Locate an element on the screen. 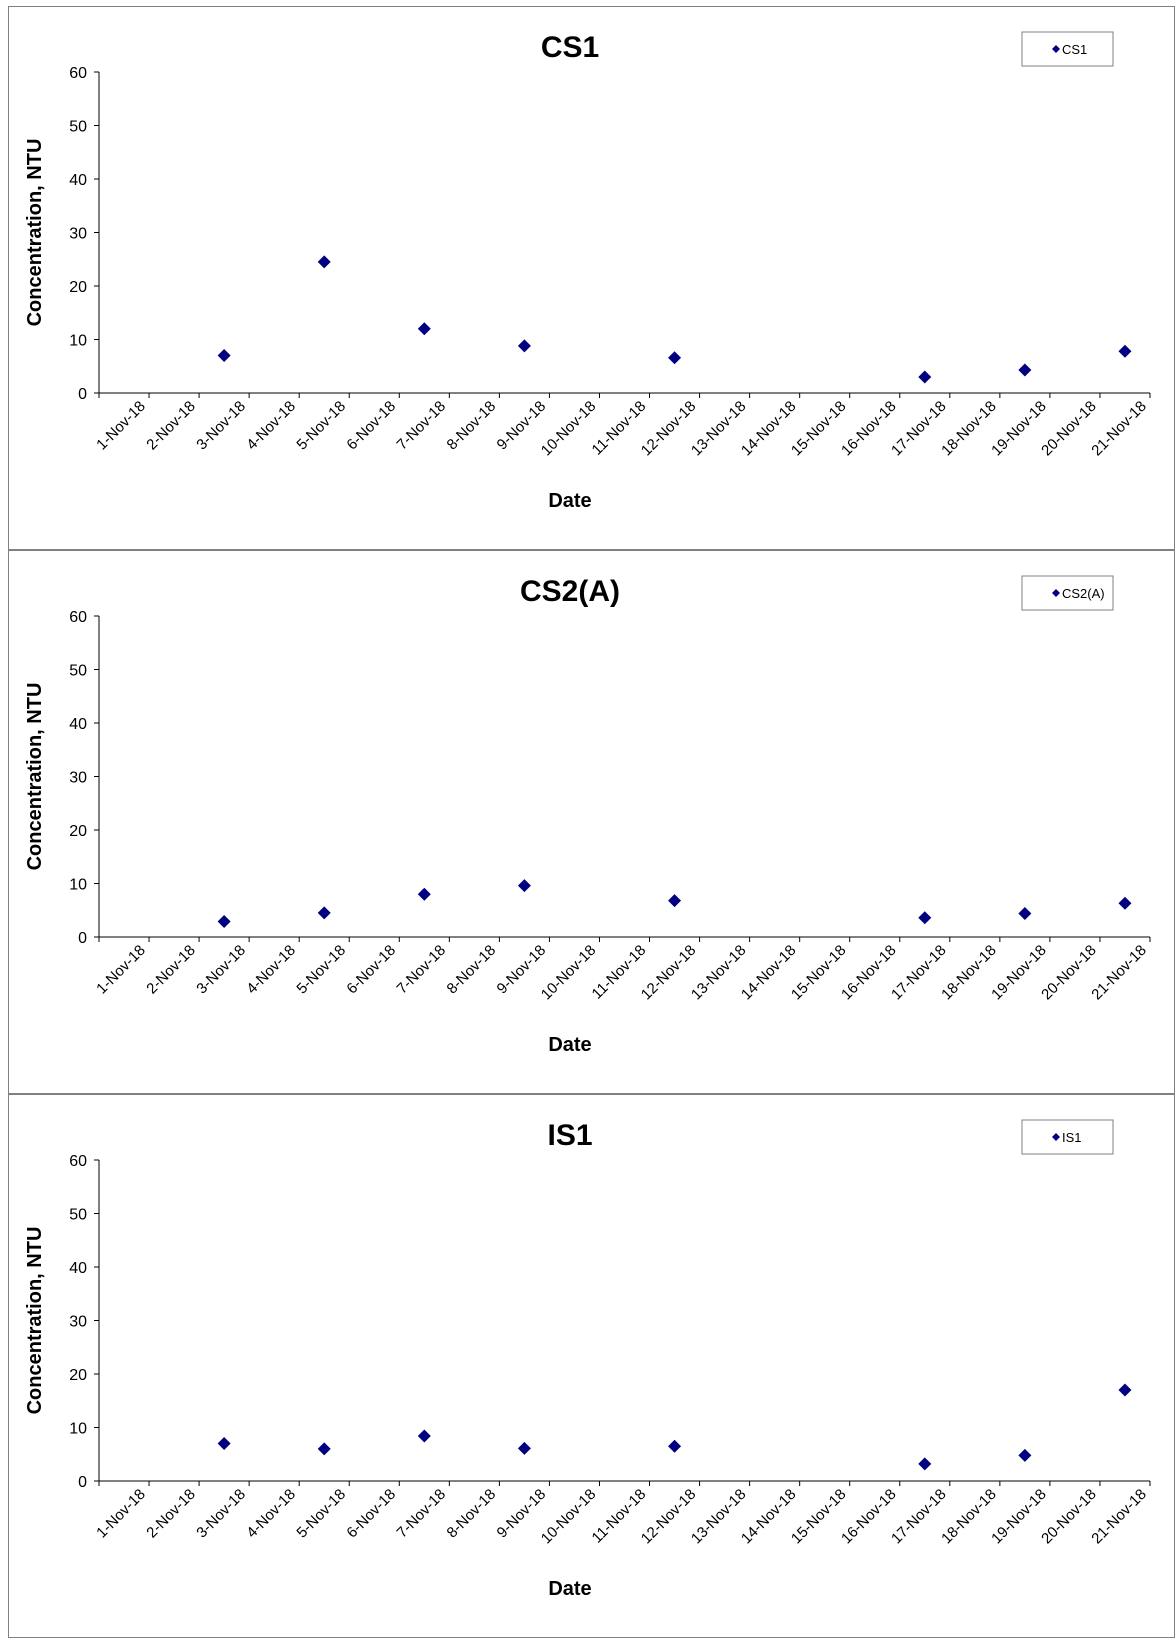 The height and width of the screenshot is (1638, 1176). legend-label: CS2(A) is located at coordinates (1083, 593).